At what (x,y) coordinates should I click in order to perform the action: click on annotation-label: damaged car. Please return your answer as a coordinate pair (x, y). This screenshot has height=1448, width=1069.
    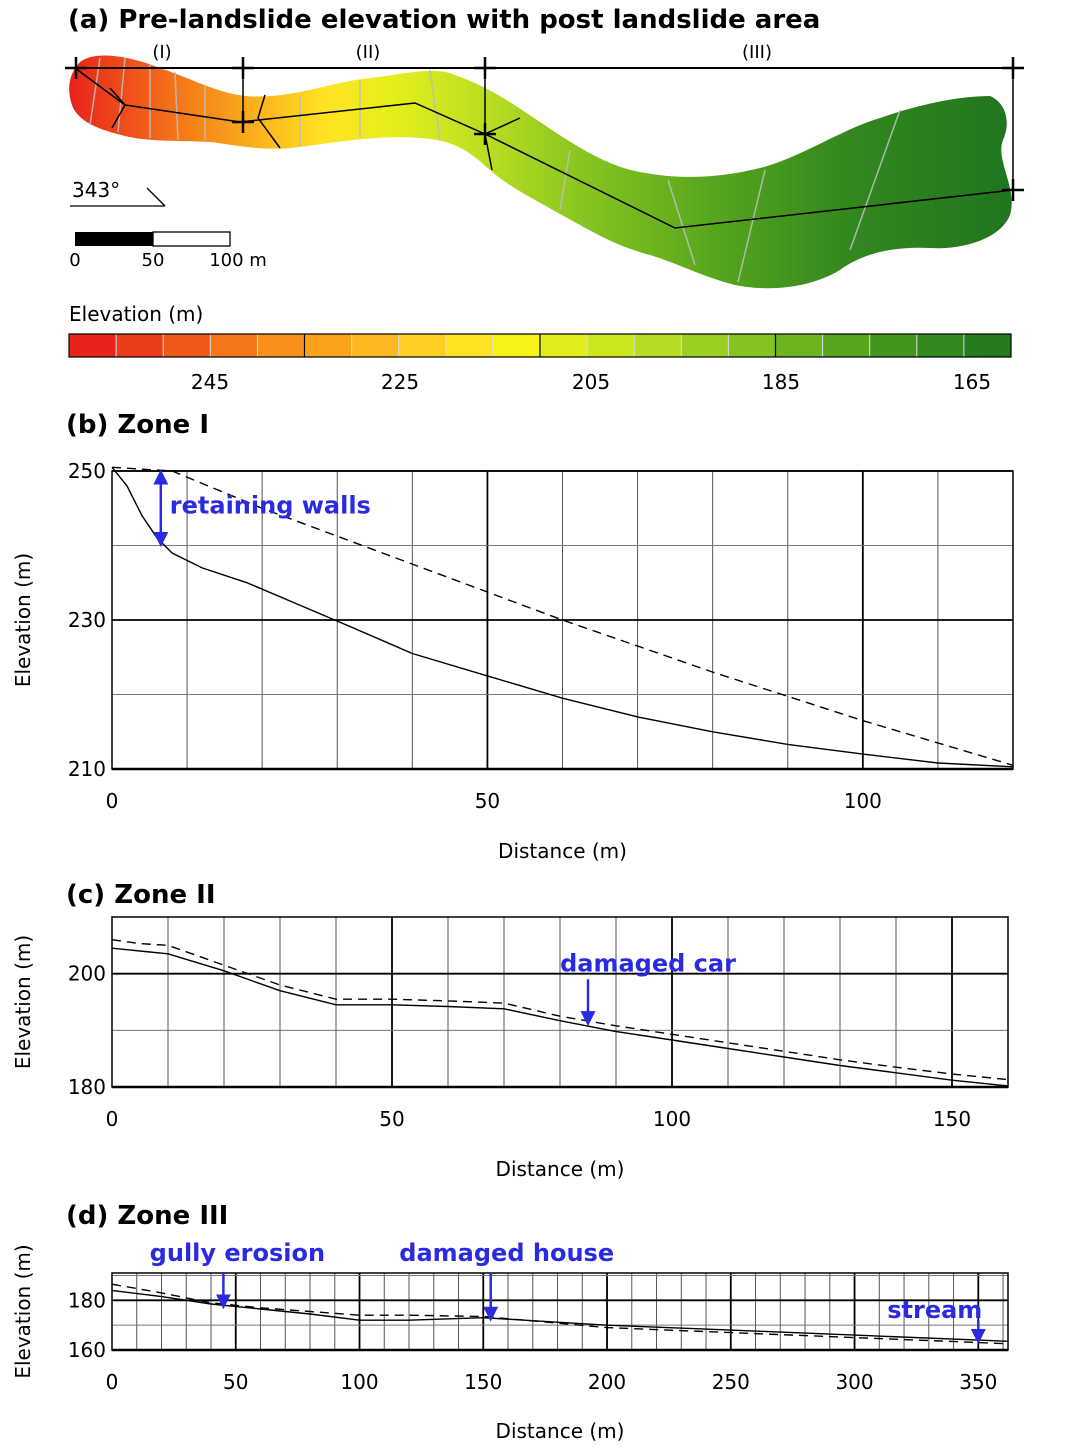
    Looking at the image, I should click on (648, 963).